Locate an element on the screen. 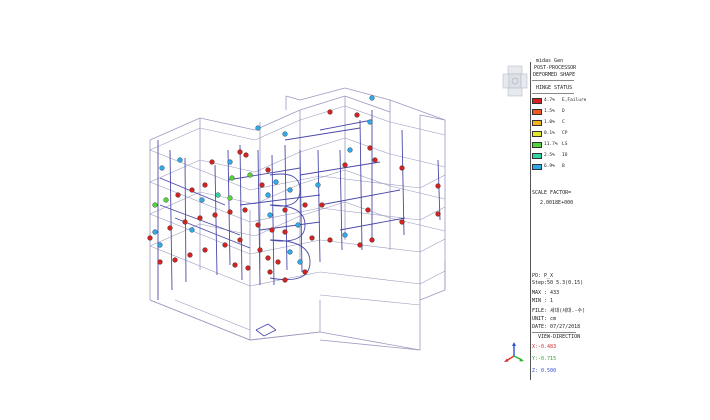 The image size is (710, 420). scale-factor-label: SCALE FACTOR= is located at coordinates (552, 193).